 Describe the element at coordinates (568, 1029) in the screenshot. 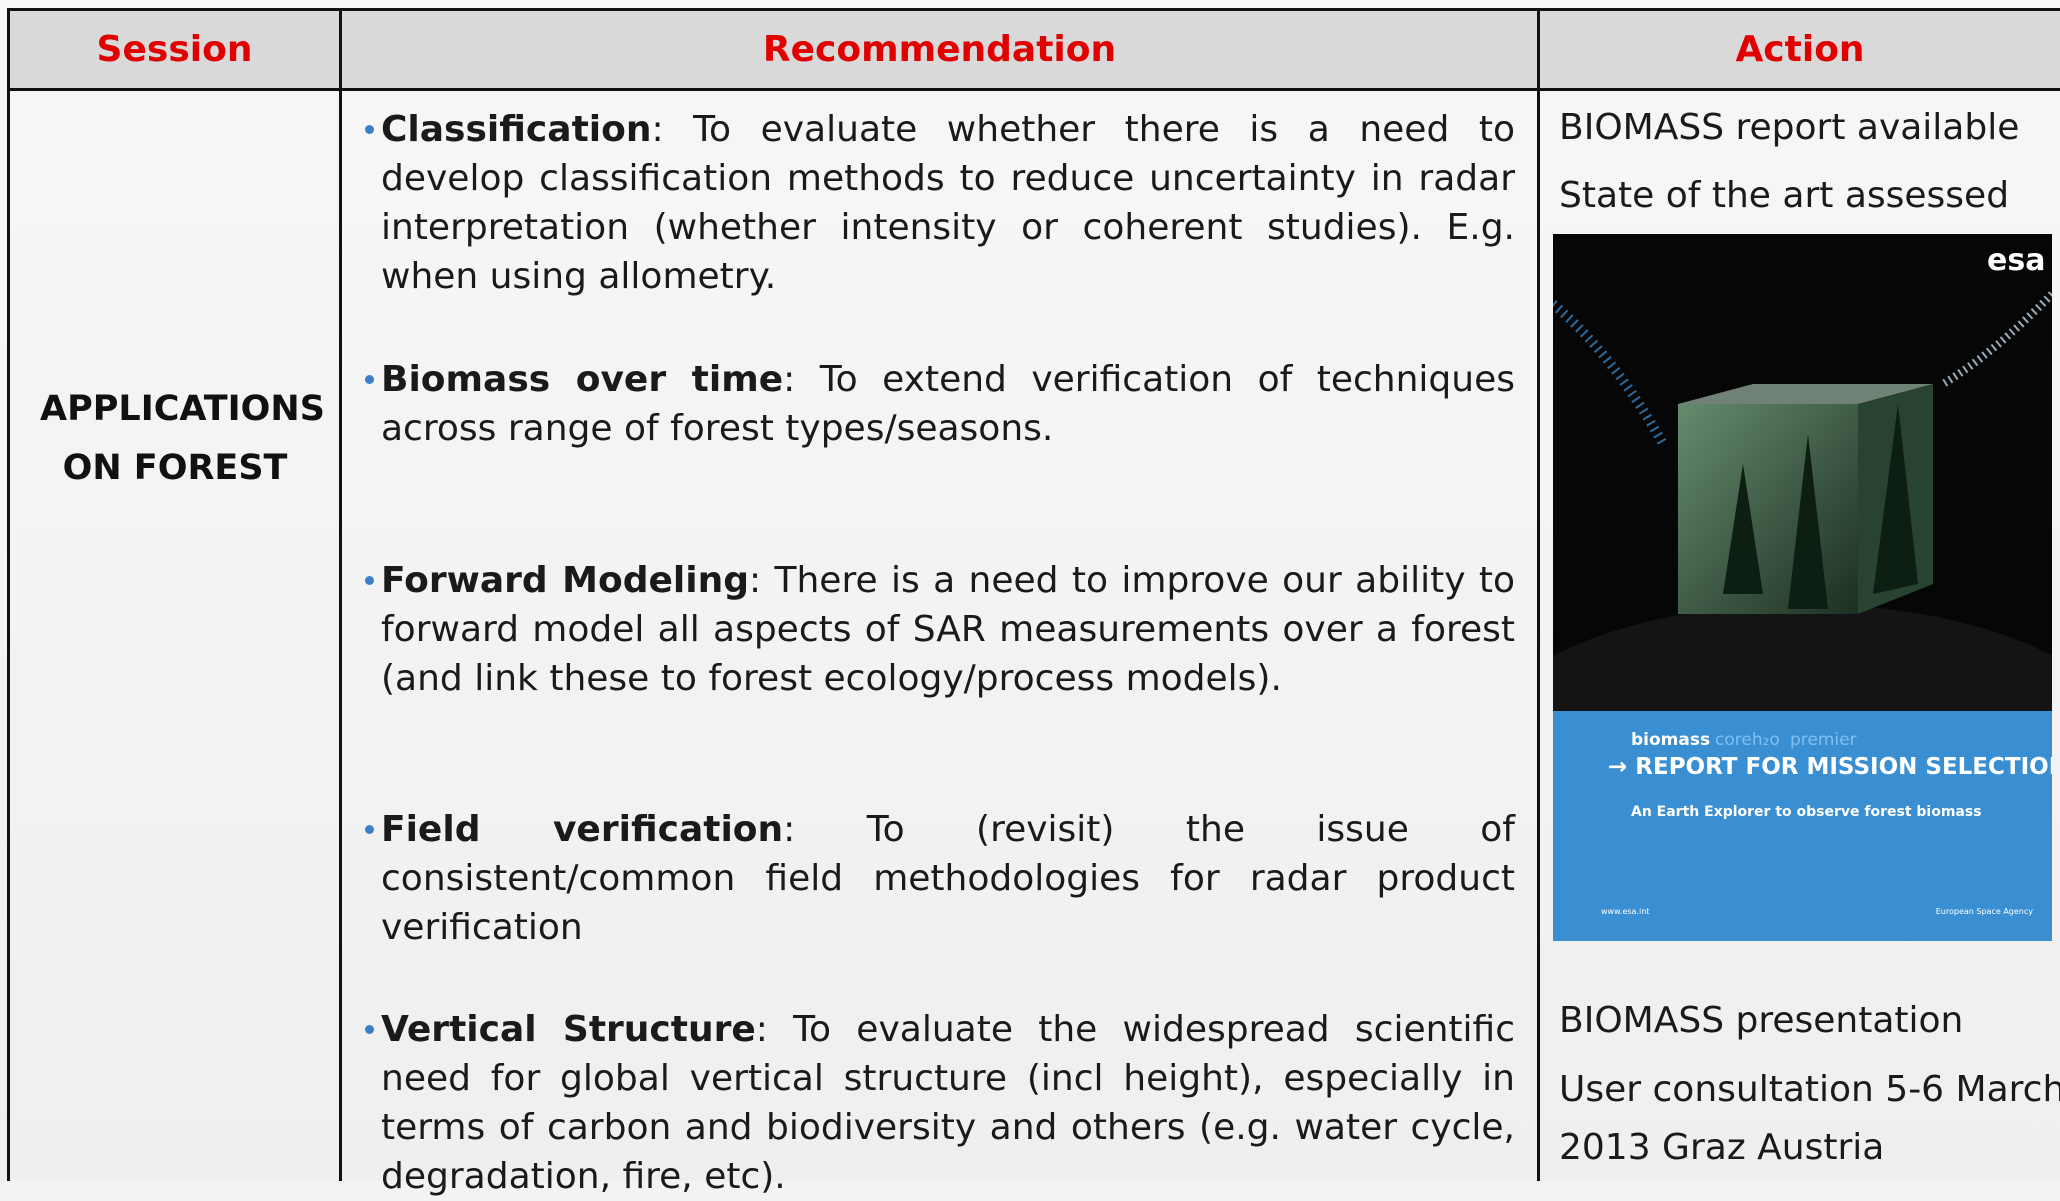

I see `recommendation-term: Vertical Structure` at that location.